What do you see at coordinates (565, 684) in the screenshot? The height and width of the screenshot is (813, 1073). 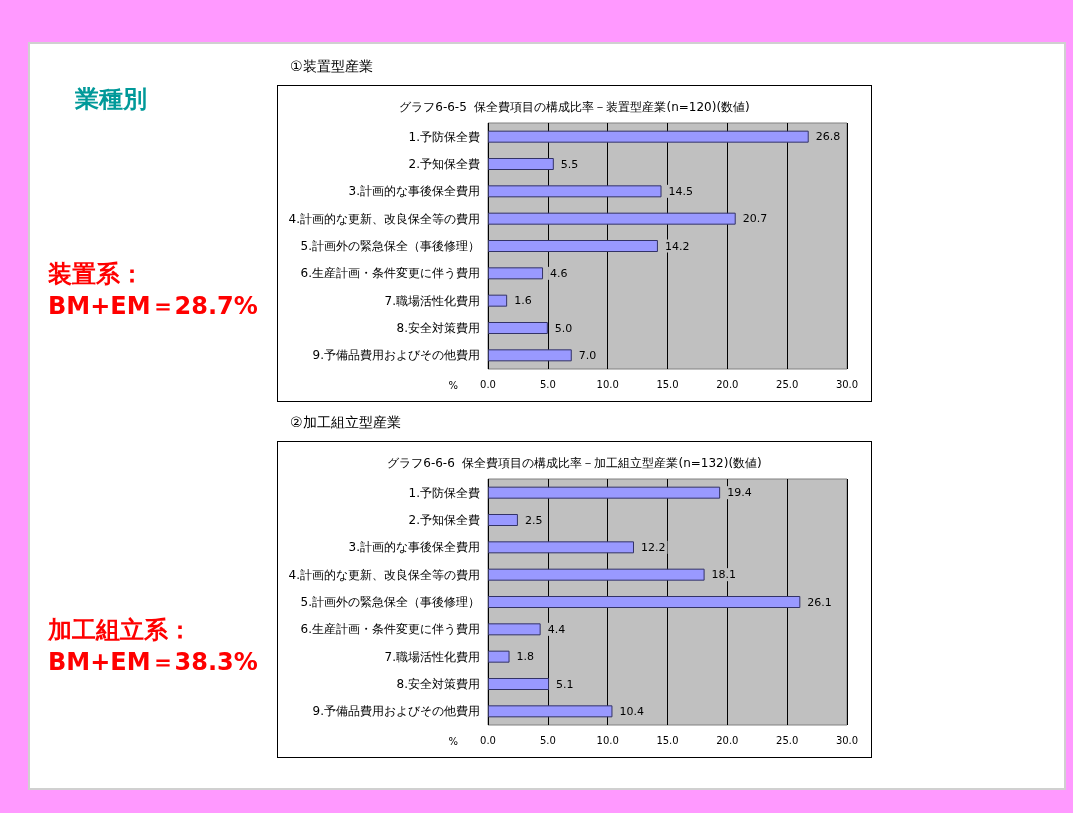 I see `data-label: 5.1` at bounding box center [565, 684].